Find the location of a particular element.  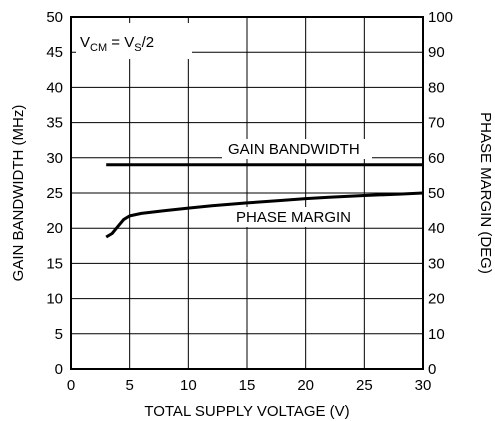

y-tick-label-right: 60 is located at coordinates (436, 158).